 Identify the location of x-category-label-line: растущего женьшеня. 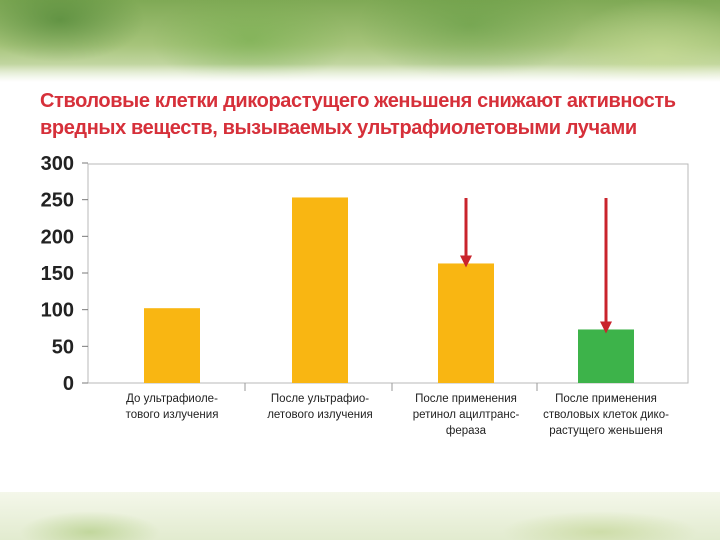
(606, 431).